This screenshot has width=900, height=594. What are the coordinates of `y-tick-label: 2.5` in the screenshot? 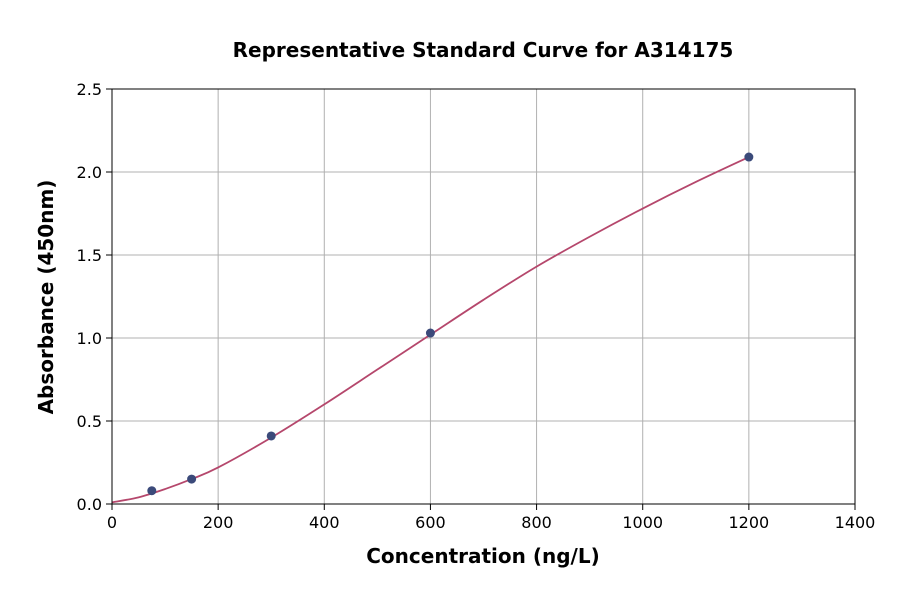 It's located at (89, 89).